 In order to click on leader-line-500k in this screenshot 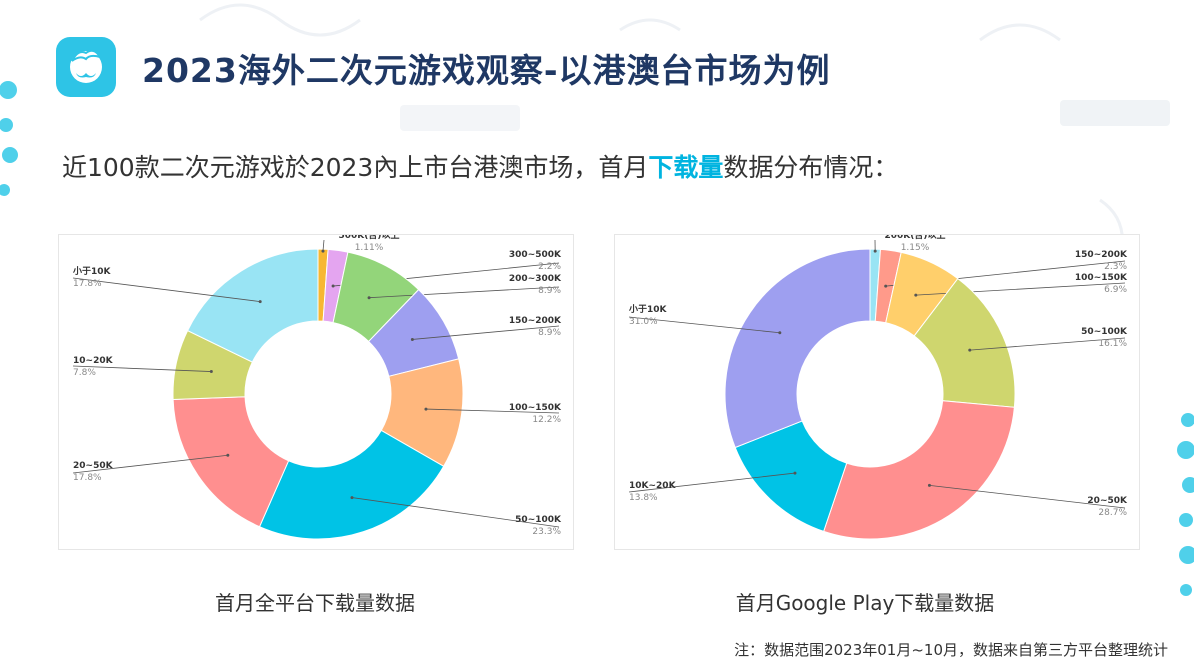, I will do `click(323, 245)`.